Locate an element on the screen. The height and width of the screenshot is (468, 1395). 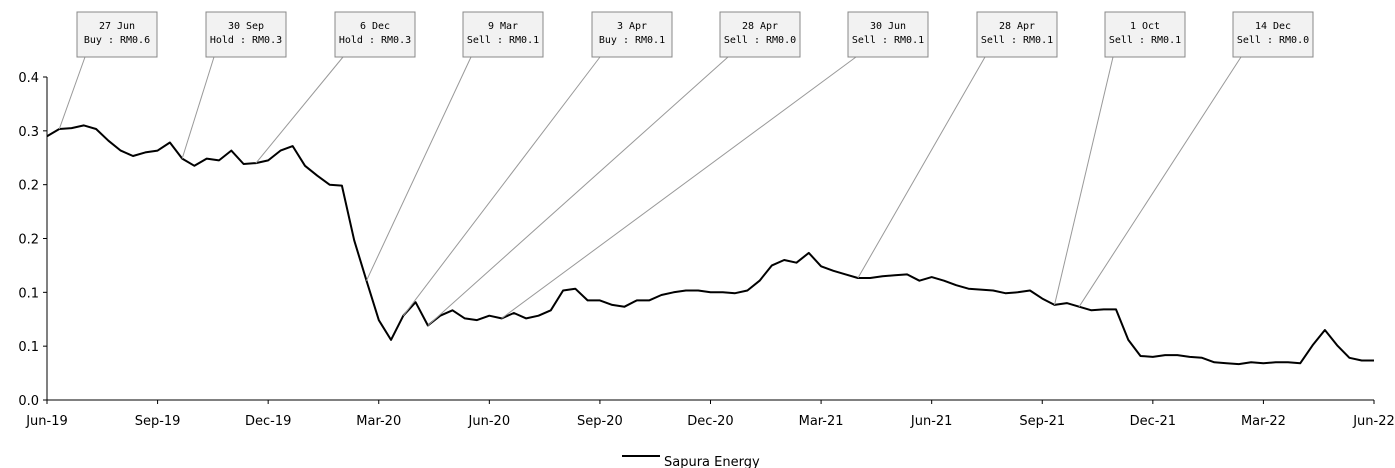
annotation-date: 14 Dec is located at coordinates (1273, 26).